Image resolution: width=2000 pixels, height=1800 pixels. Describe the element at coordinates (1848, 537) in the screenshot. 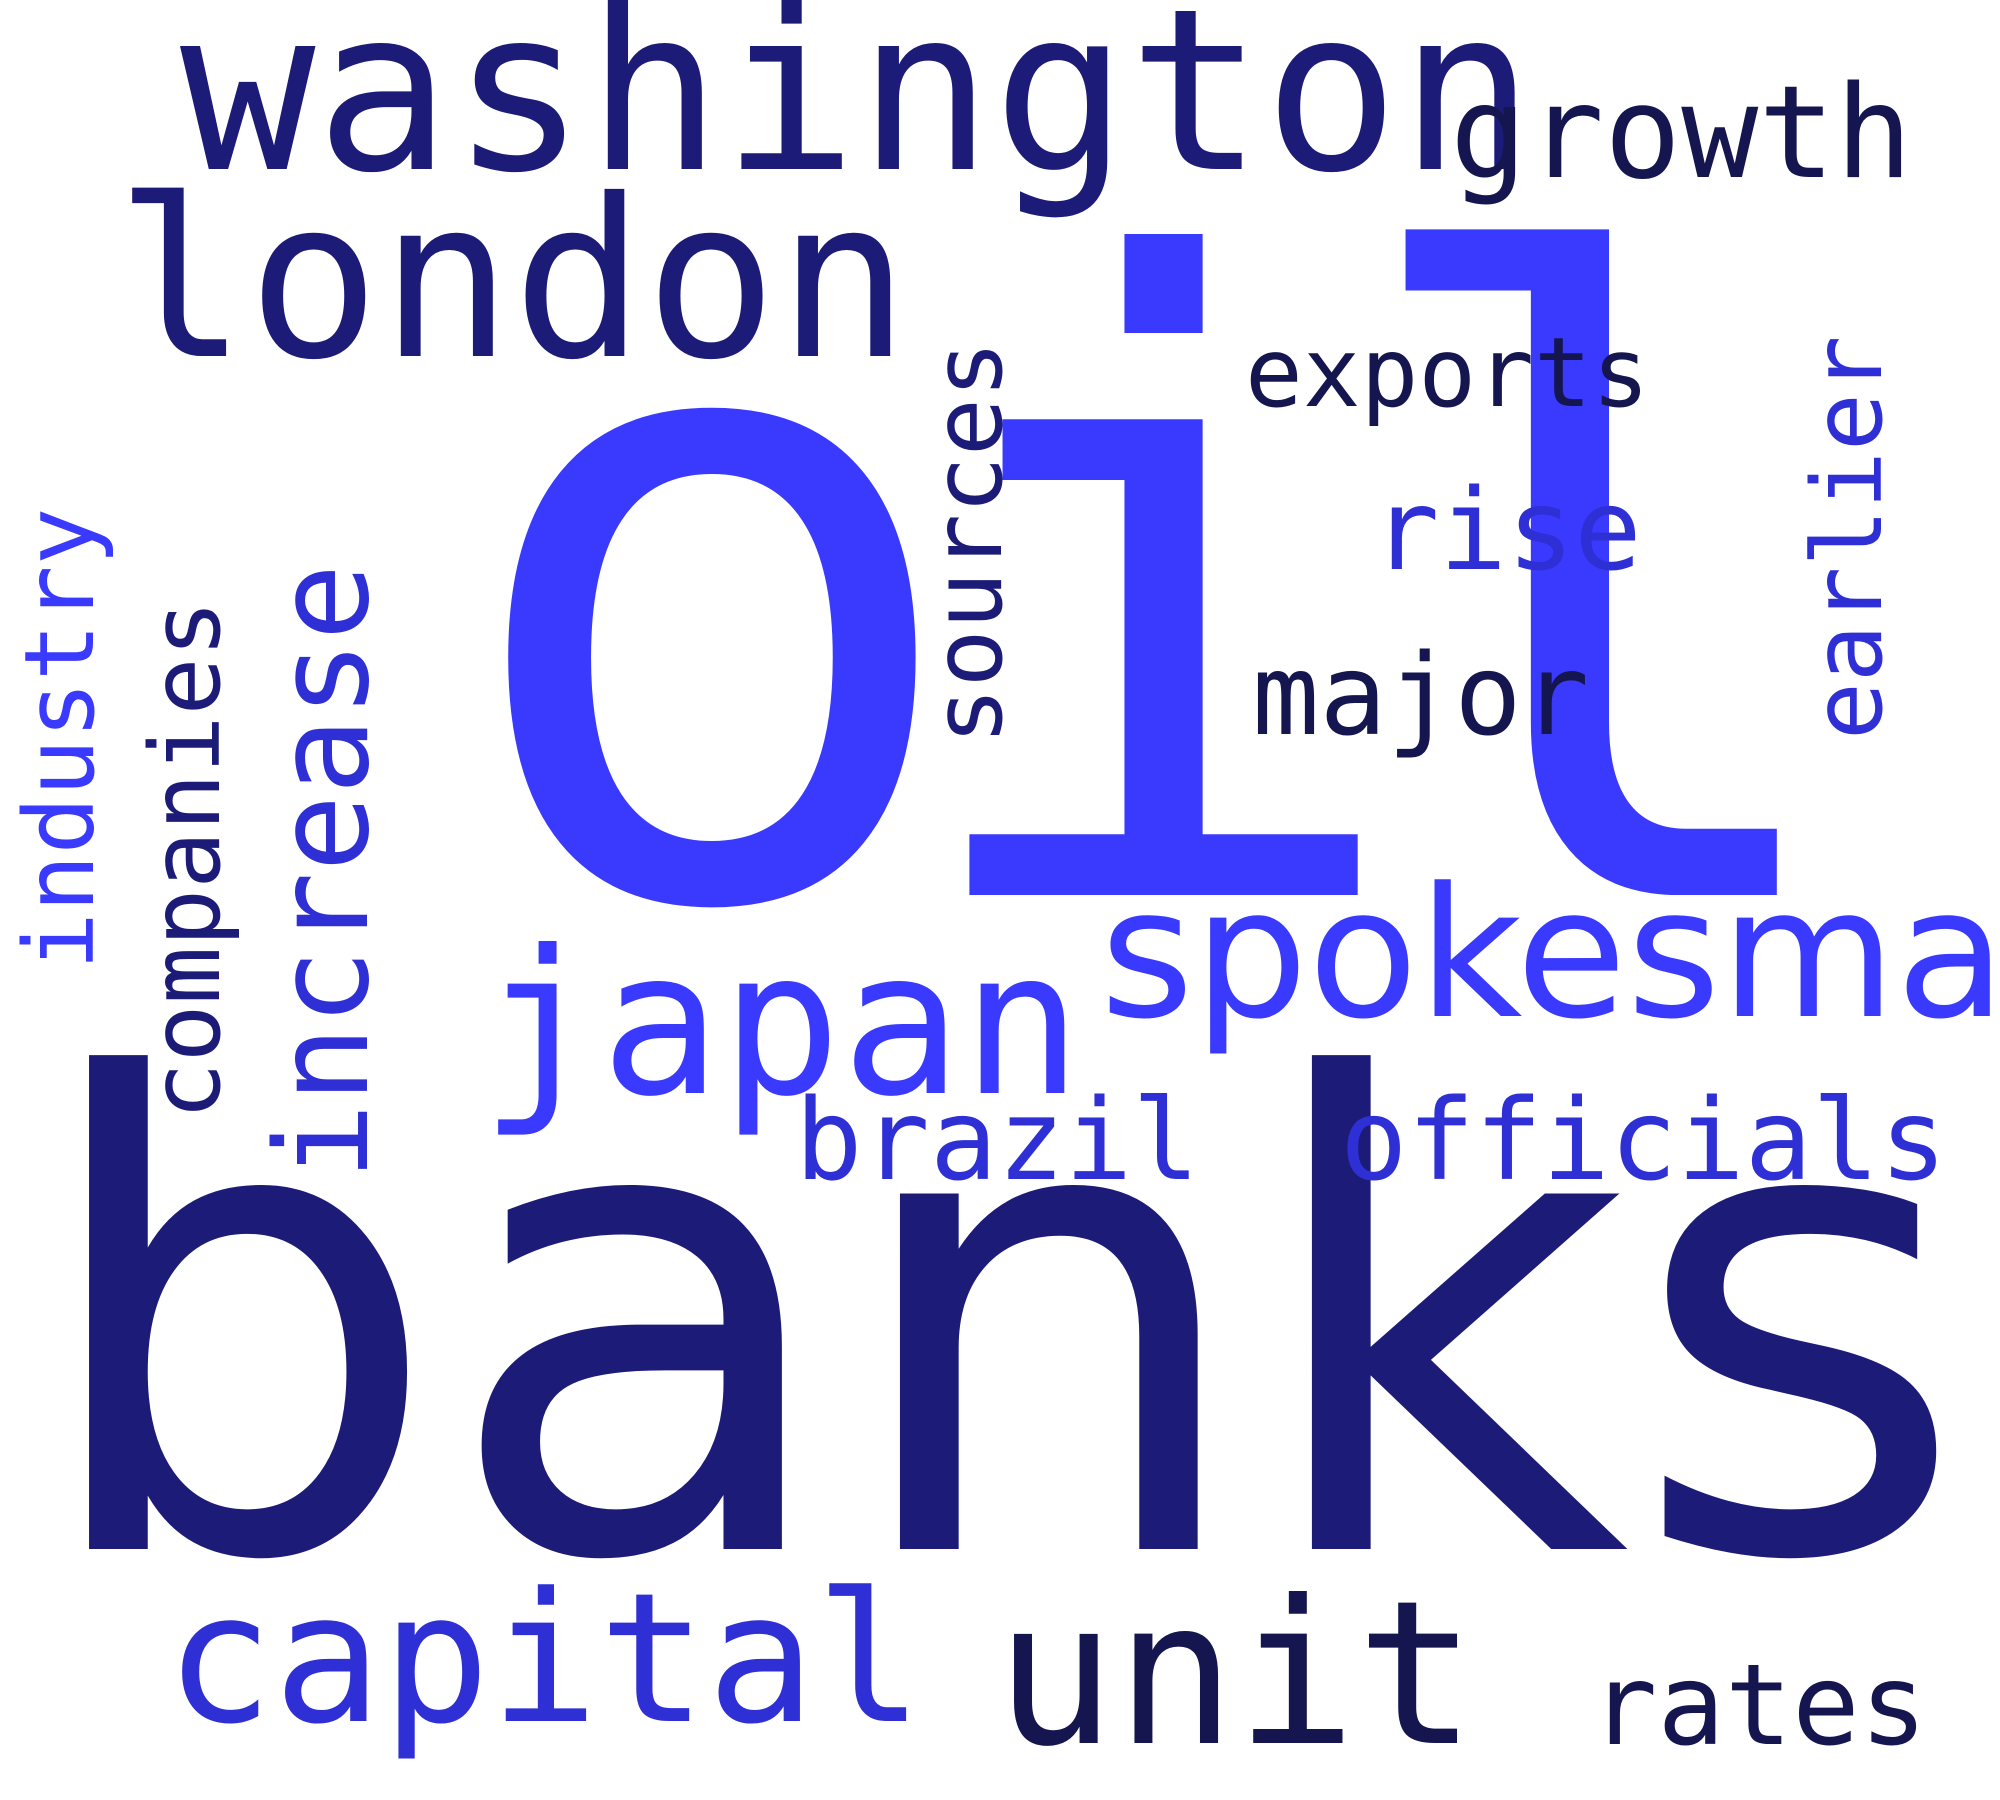

I see `word-earlier: earlier` at that location.